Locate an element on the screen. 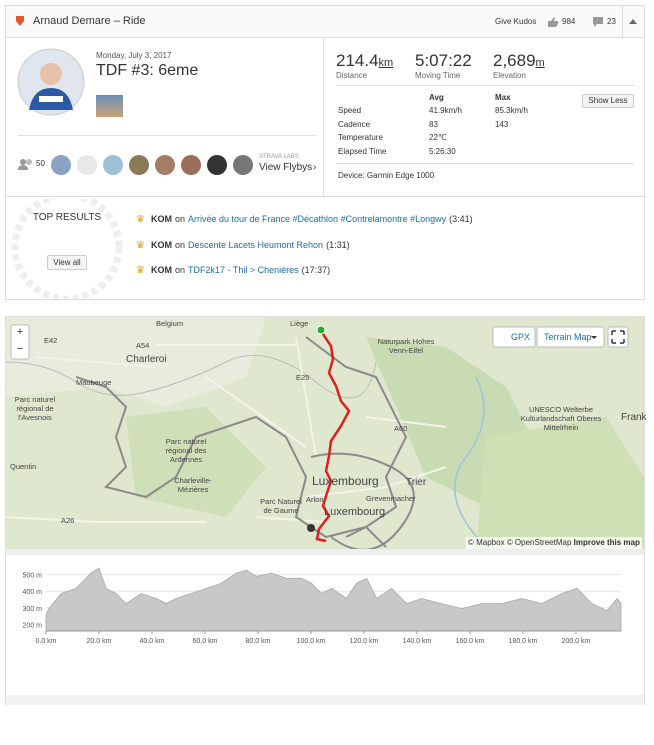 This screenshot has width=654, height=745. flyby-link: View Flybys is located at coordinates (286, 167).